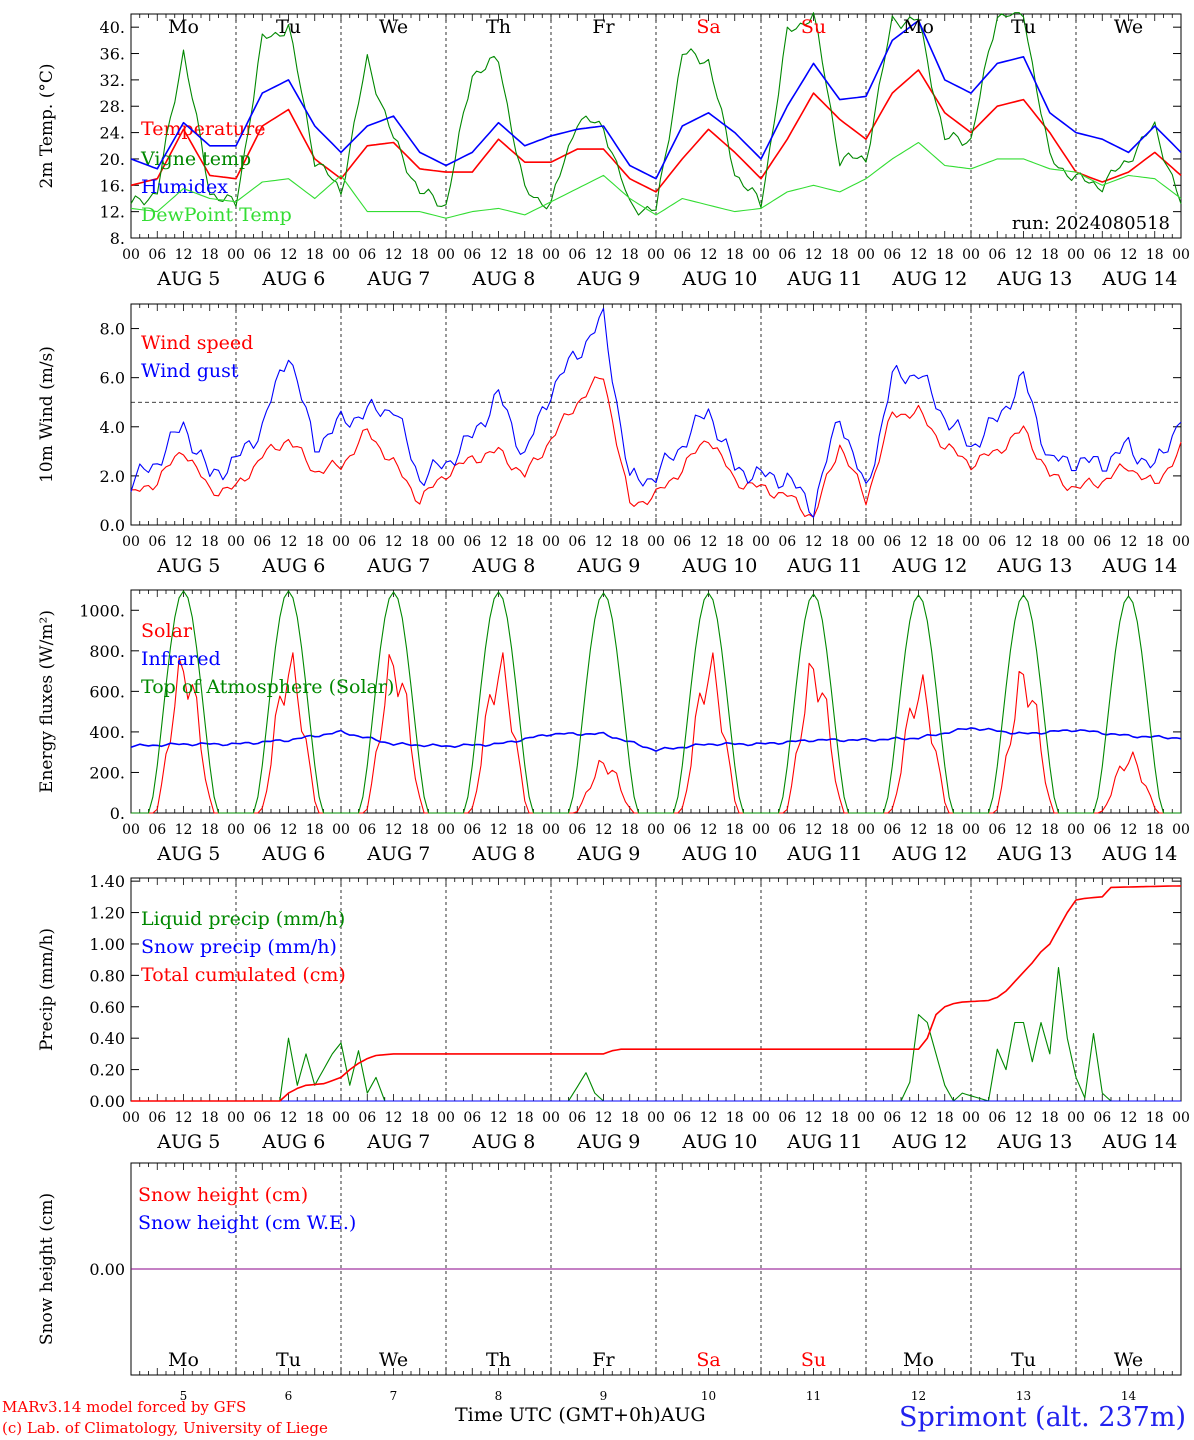 The width and height of the screenshot is (1194, 1440). What do you see at coordinates (1042, 1417) in the screenshot?
I see `station-name: Sprimont (alt. 237m)` at bounding box center [1042, 1417].